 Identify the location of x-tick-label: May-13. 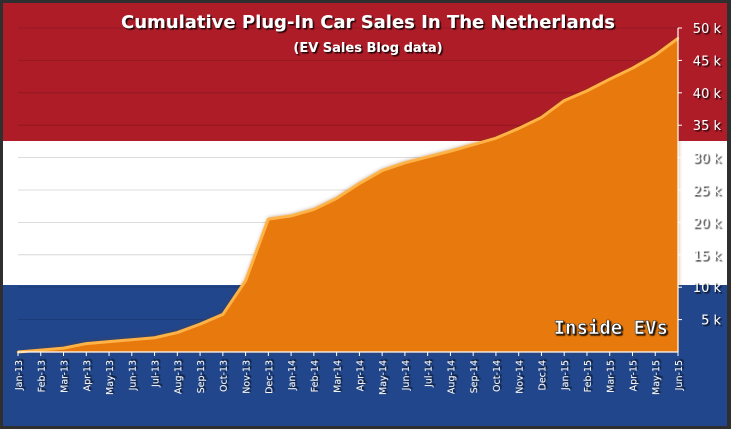
(110, 377).